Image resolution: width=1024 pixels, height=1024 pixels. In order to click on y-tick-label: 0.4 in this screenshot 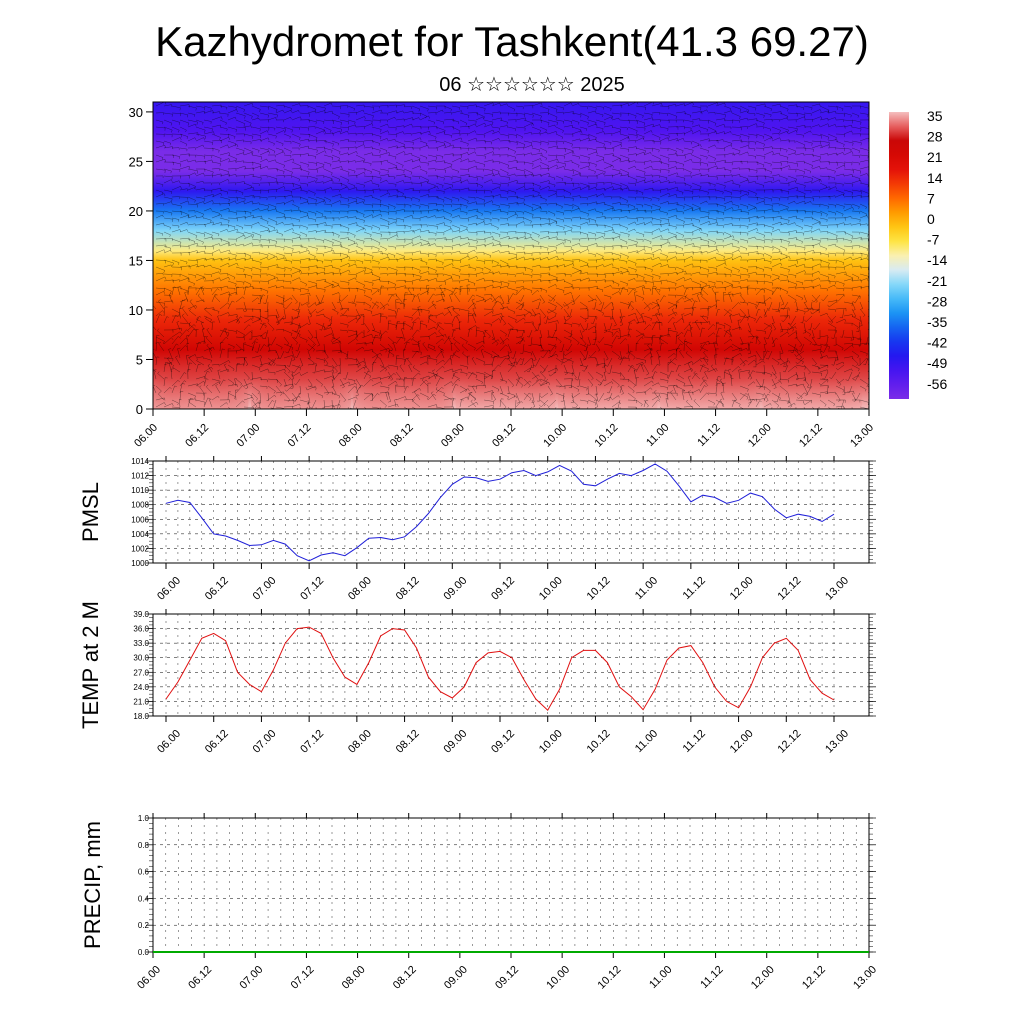, I will do `click(144, 898)`.